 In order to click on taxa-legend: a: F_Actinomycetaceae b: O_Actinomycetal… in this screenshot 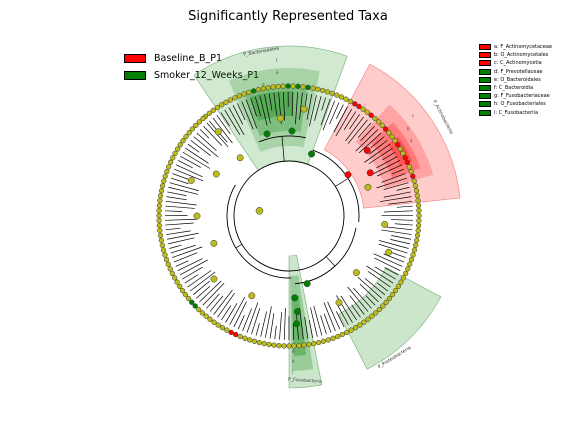, I will do `click(515, 80)`.